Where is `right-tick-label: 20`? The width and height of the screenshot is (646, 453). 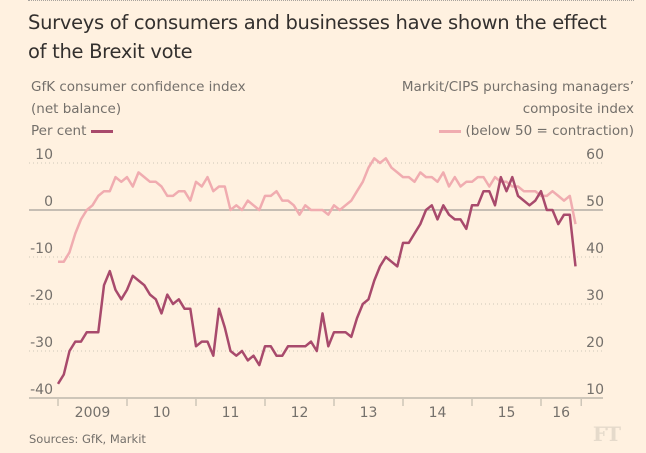 right-tick-label: 20 is located at coordinates (595, 343).